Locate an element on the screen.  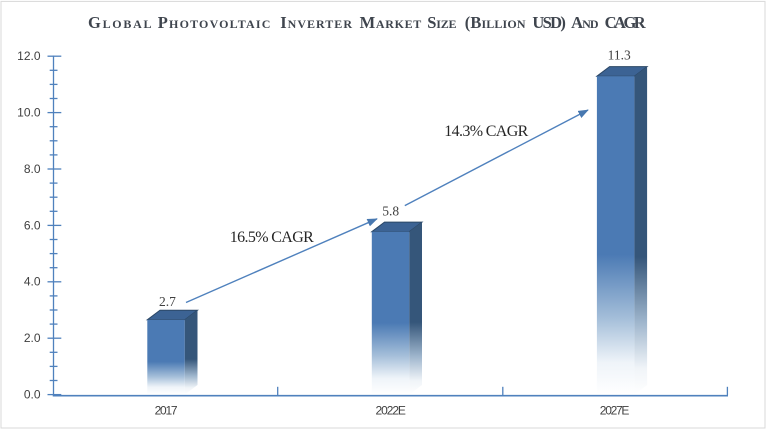
svg-text: 14.3% CAGR is located at coordinates (486, 131).